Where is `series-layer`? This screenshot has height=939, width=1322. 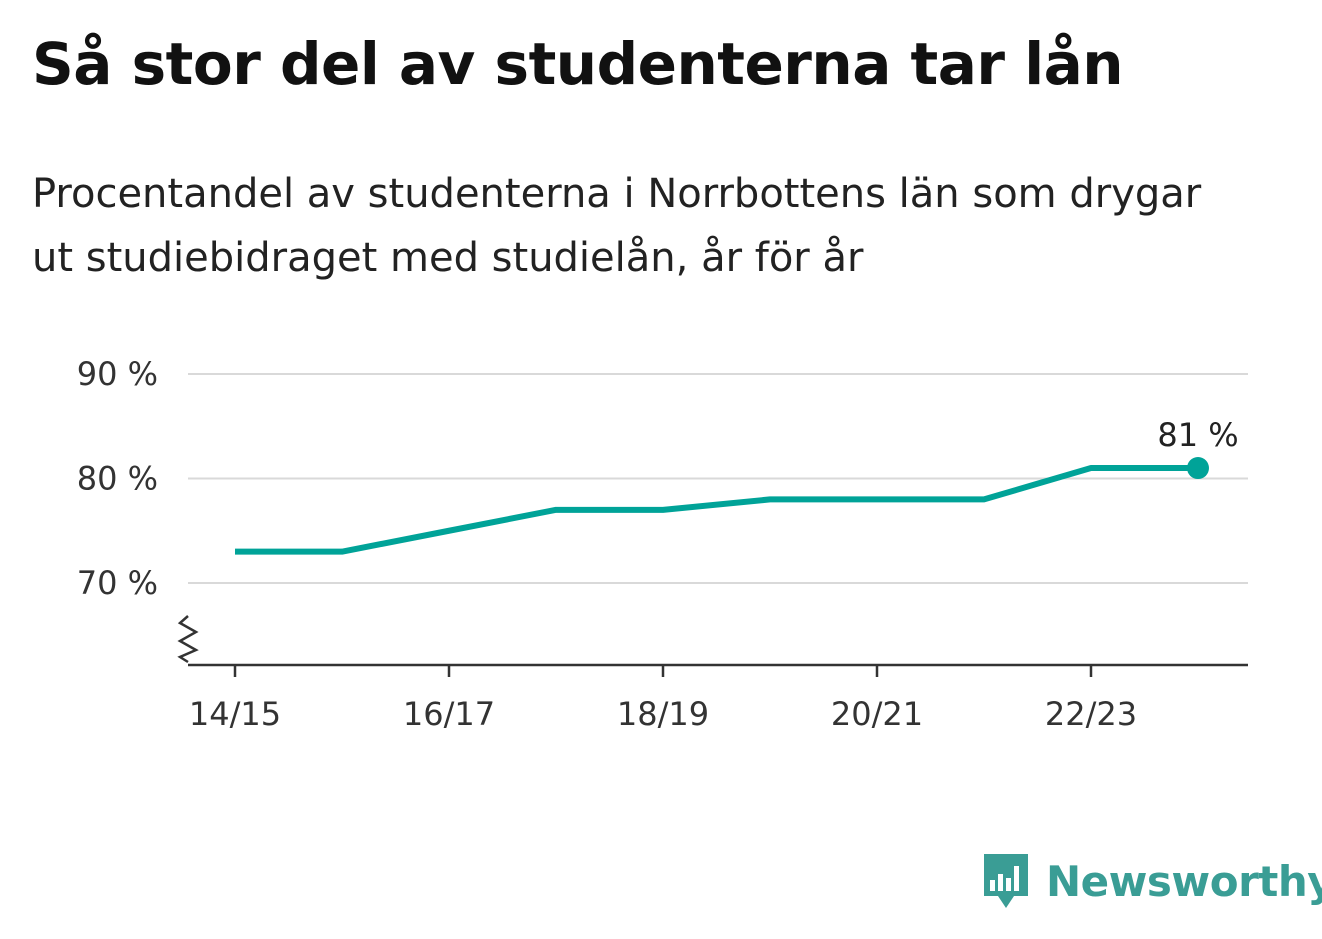 series-layer is located at coordinates (722, 506).